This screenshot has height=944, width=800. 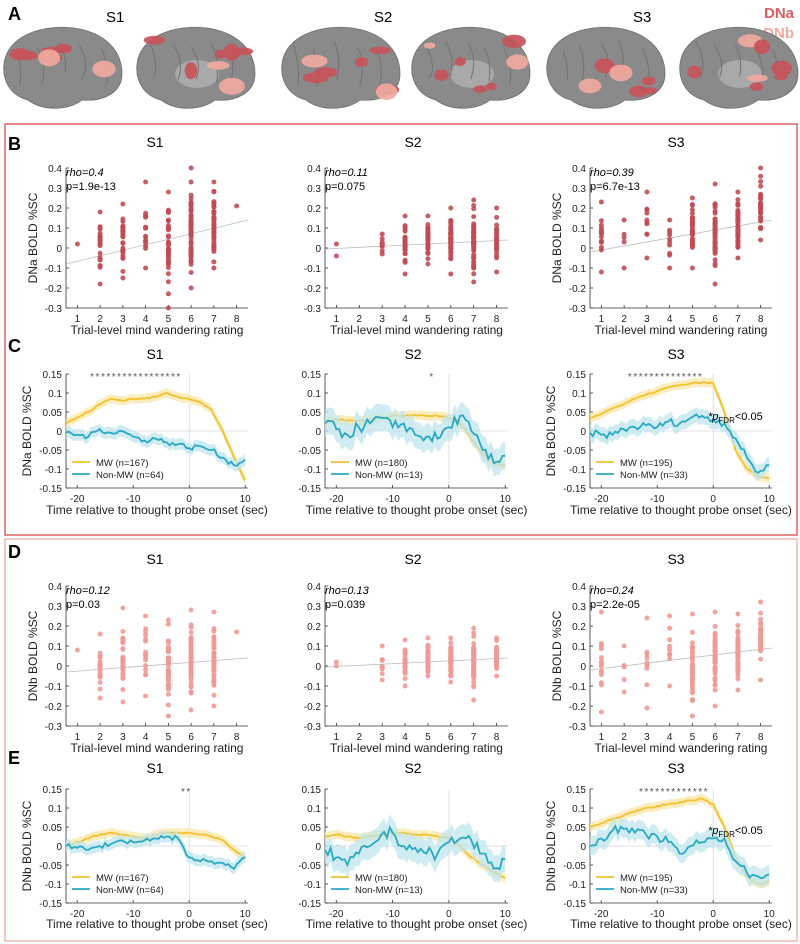 What do you see at coordinates (646, 463) in the screenshot?
I see `legend-mw-label: MW (n=195)` at bounding box center [646, 463].